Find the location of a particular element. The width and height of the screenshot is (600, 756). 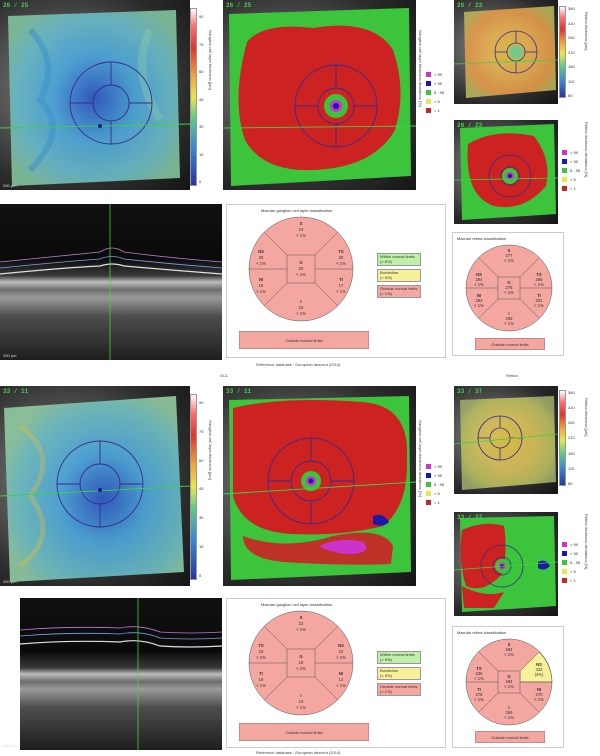

map-tag: 33 / 11 is located at coordinates (16, 391).